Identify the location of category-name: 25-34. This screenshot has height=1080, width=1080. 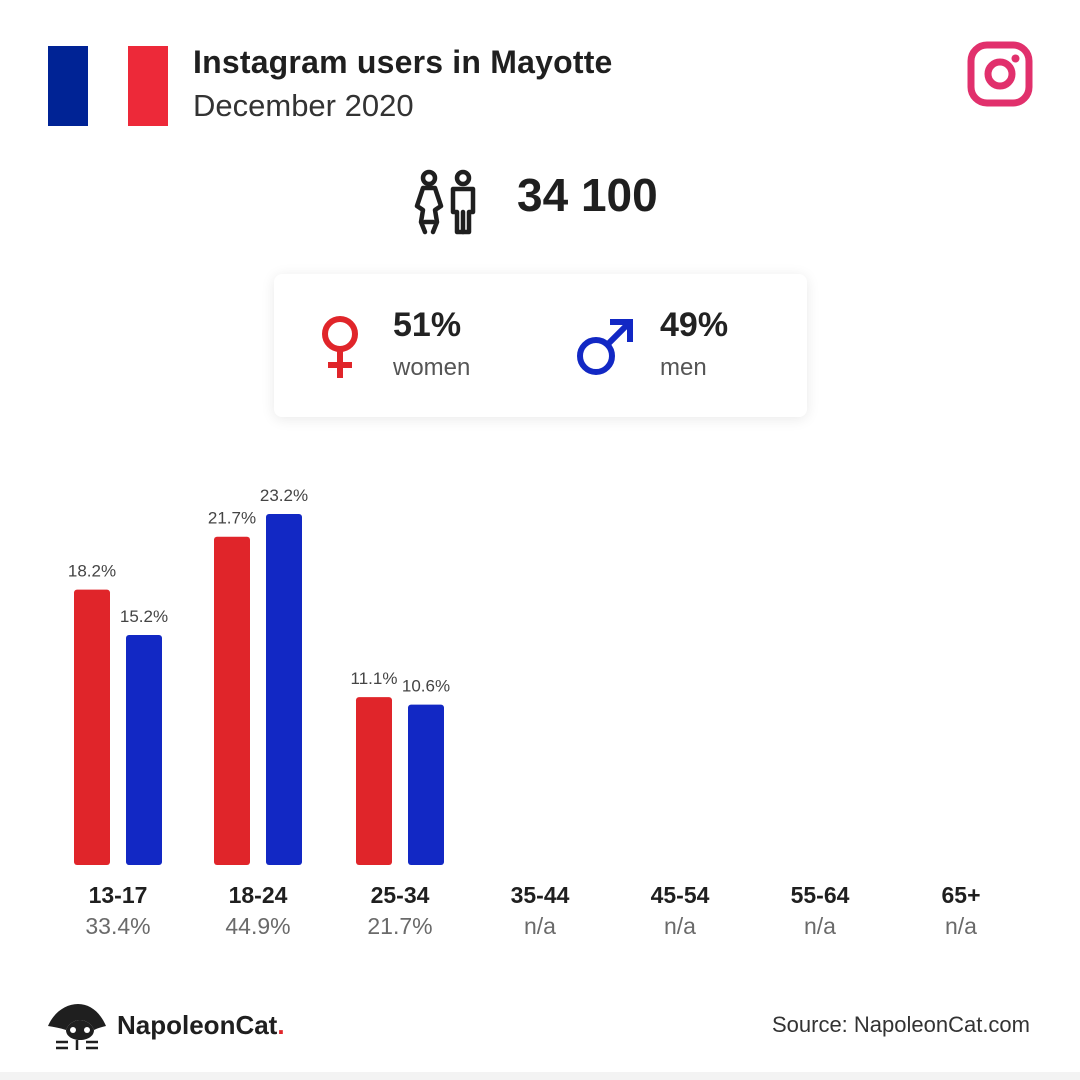
(400, 895).